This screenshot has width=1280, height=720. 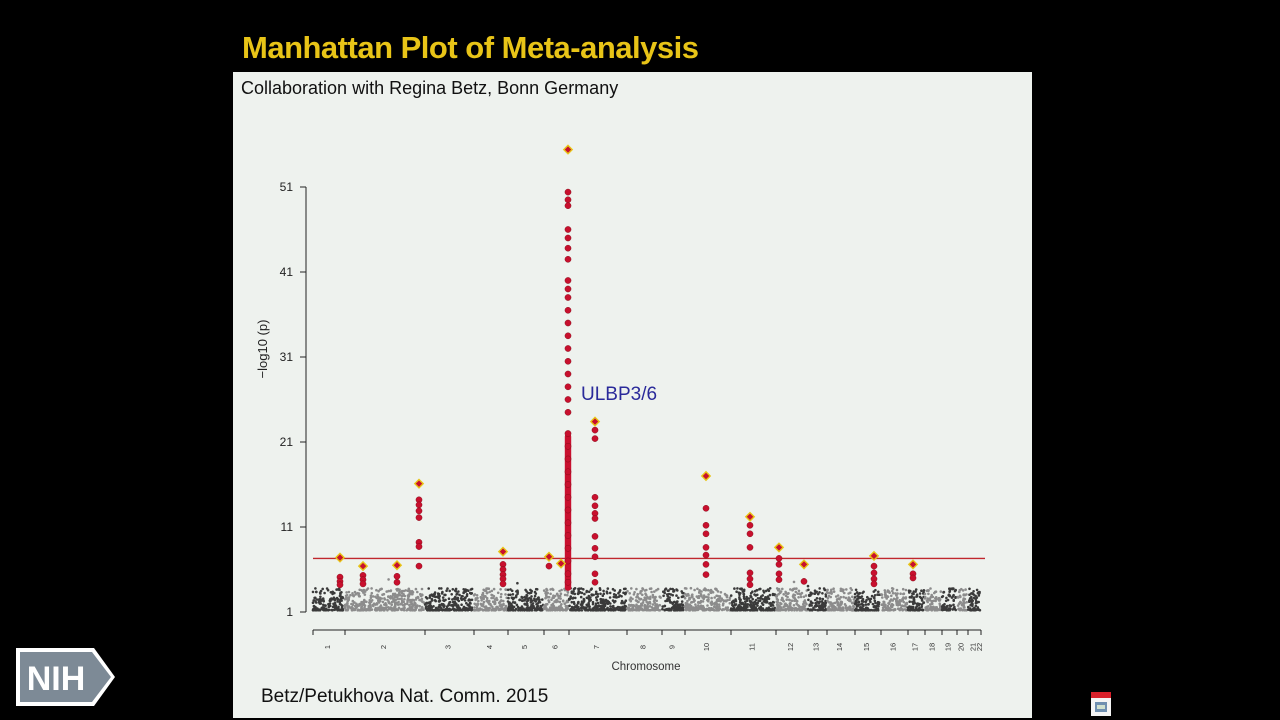 I want to click on document-icon, so click(x=1101, y=704).